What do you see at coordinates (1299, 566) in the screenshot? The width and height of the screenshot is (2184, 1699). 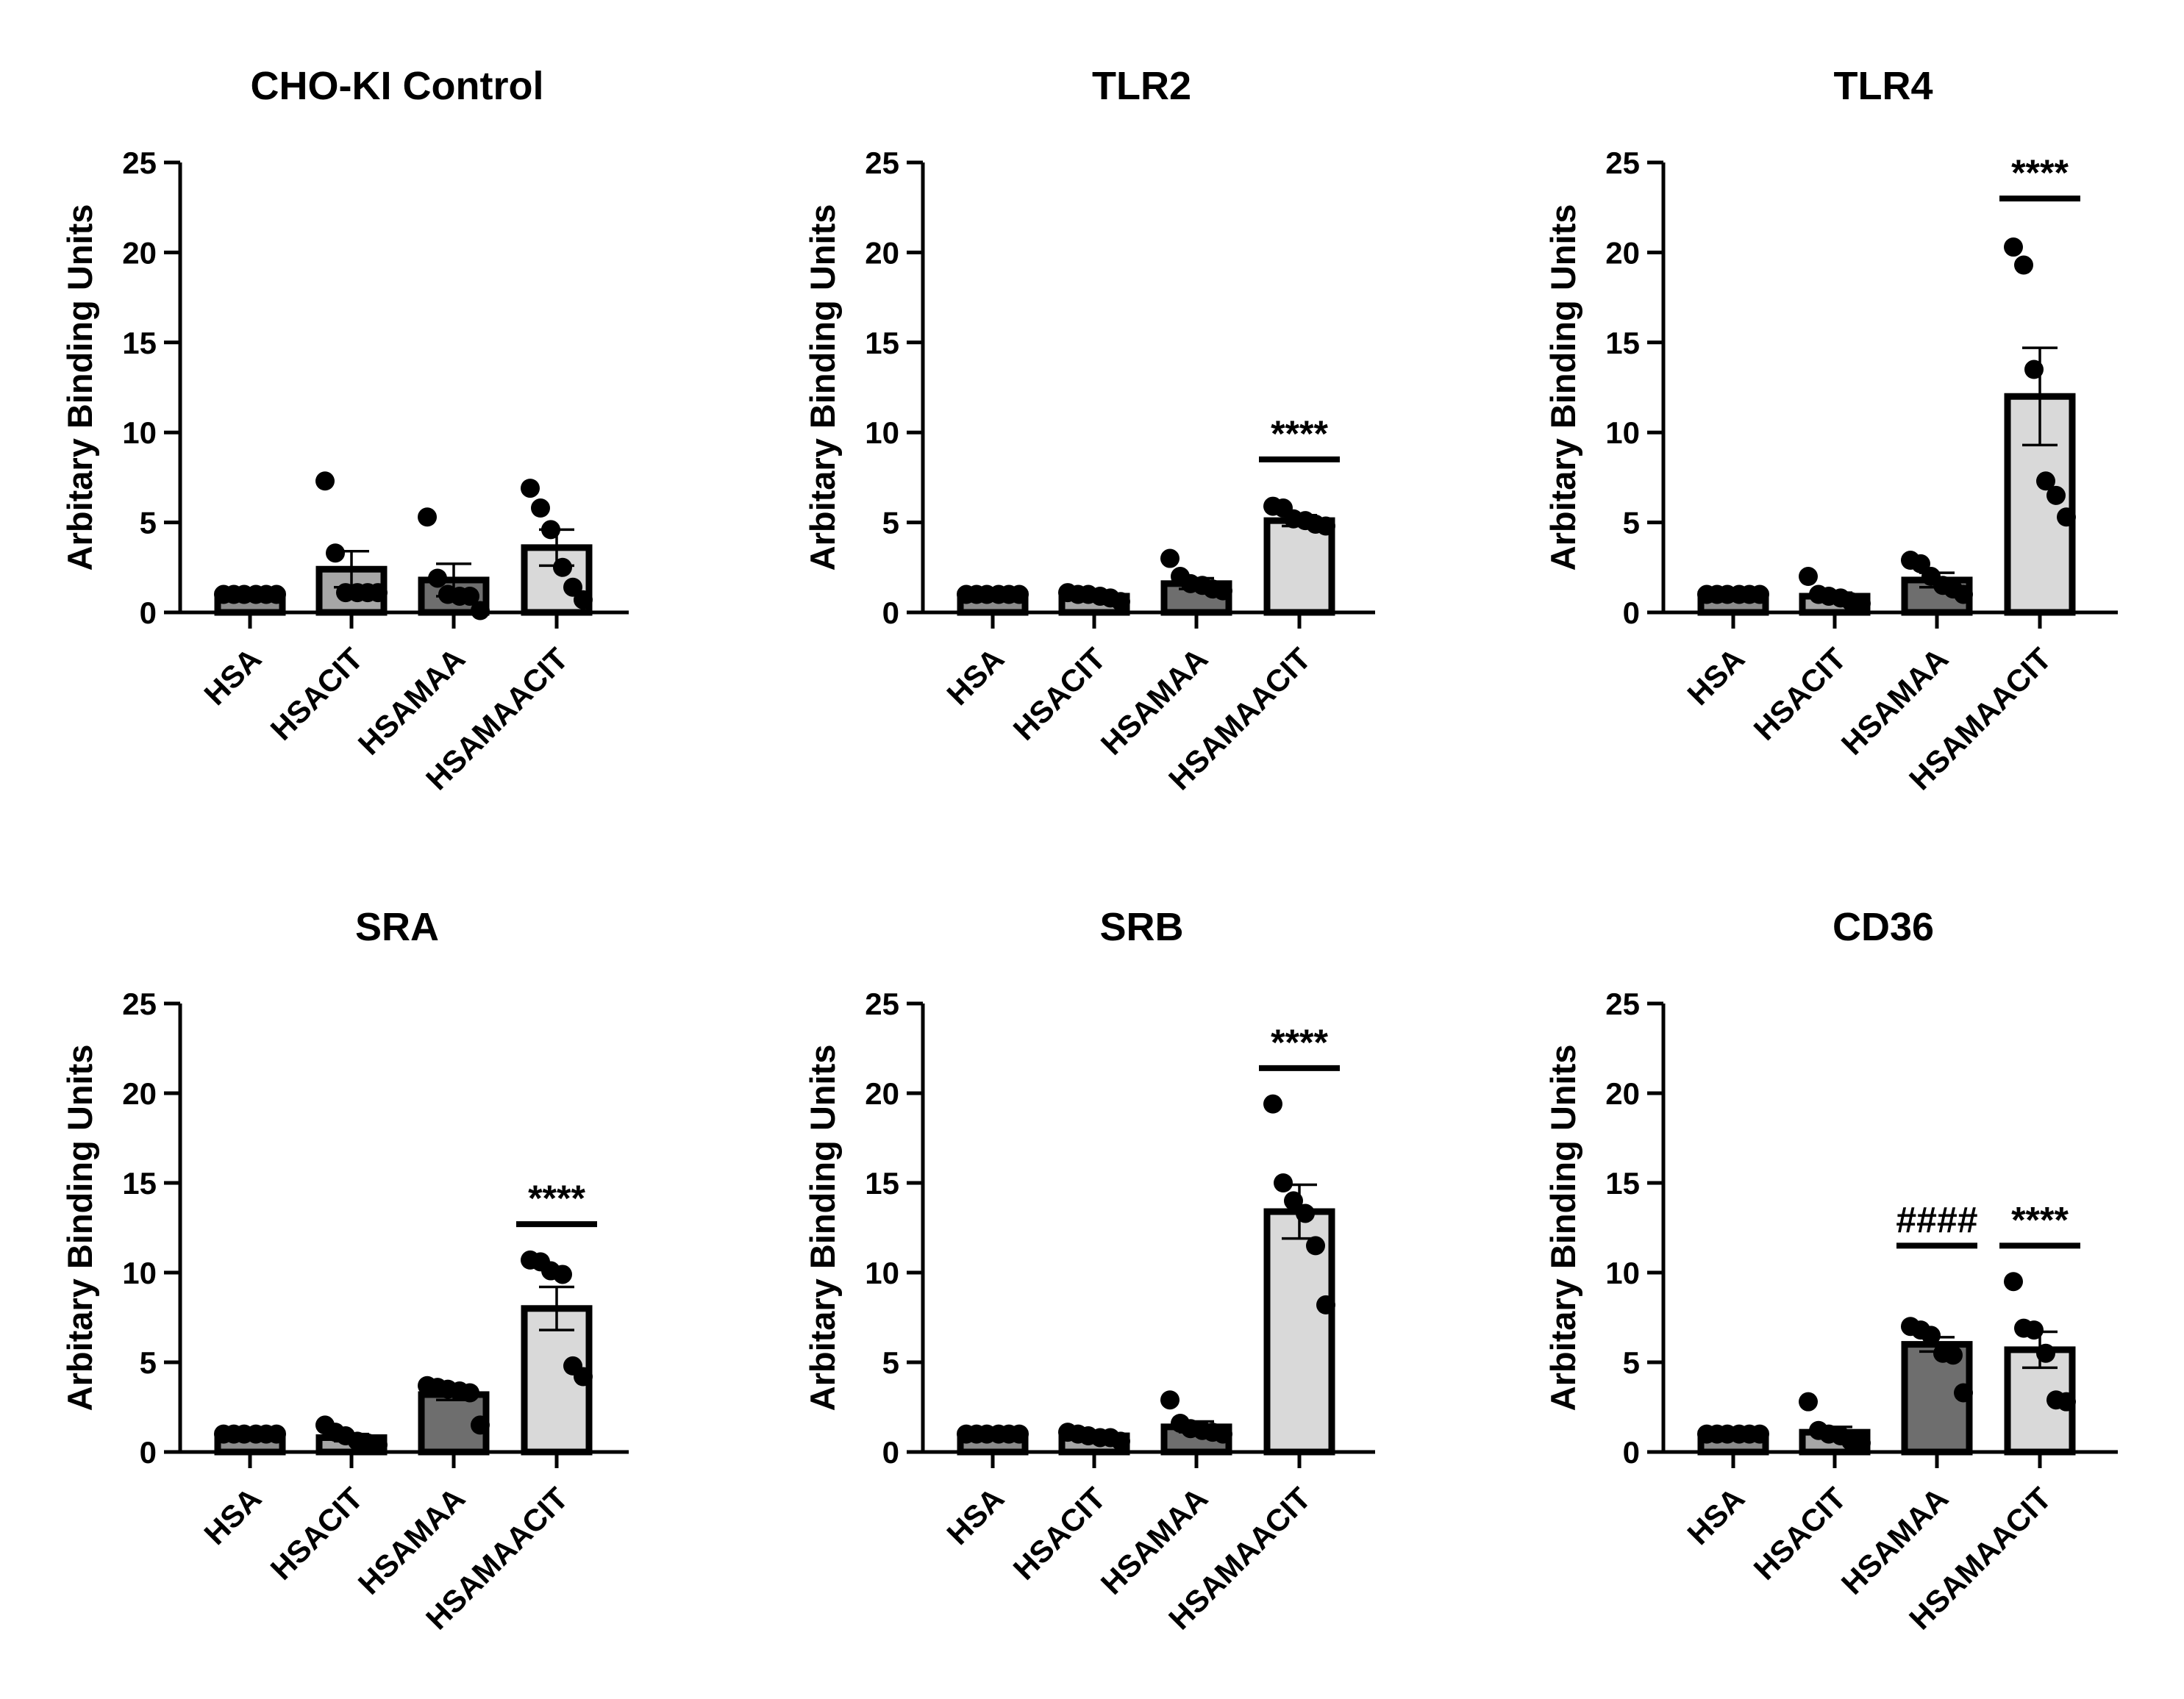 I see `bar-hsamaacit` at bounding box center [1299, 566].